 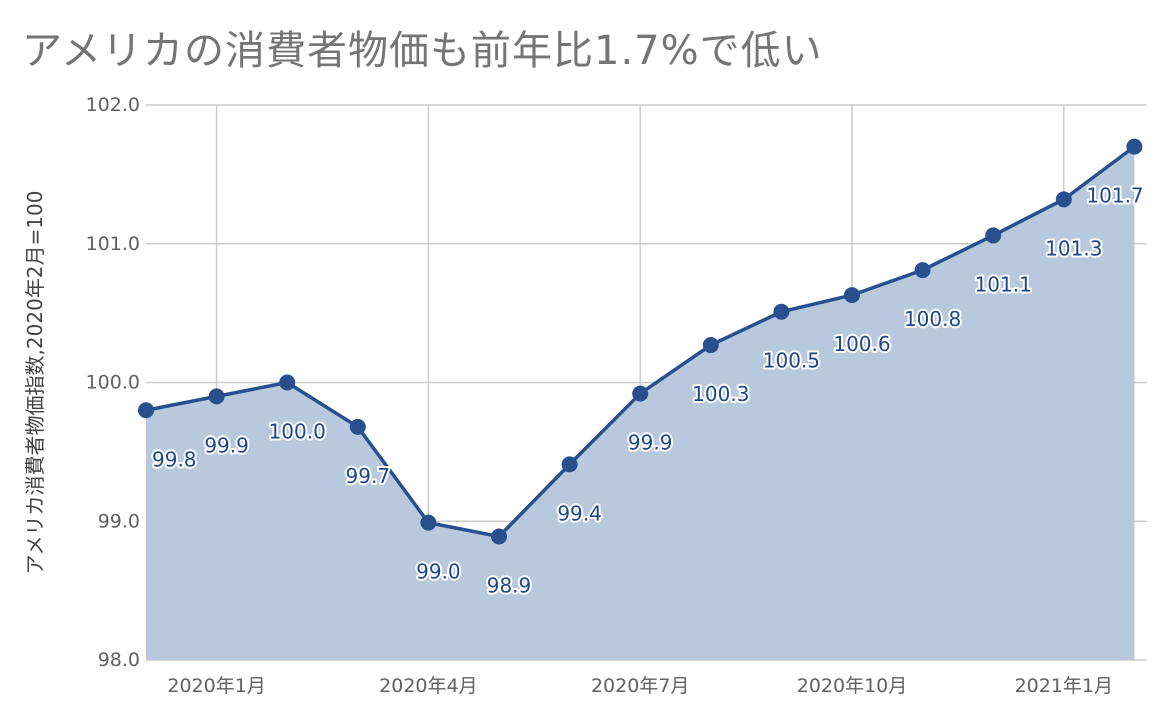 I want to click on data-label: 100.6, so click(x=861, y=344).